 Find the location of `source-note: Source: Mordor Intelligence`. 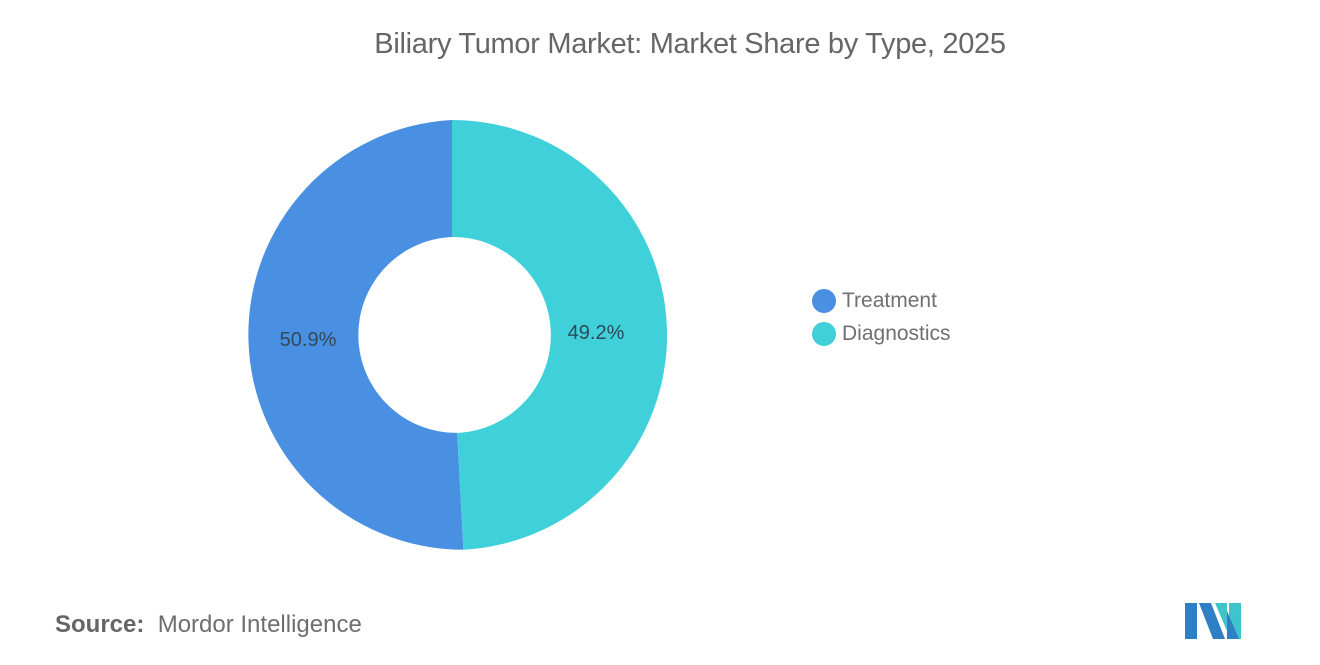

source-note: Source: Mordor Intelligence is located at coordinates (208, 625).